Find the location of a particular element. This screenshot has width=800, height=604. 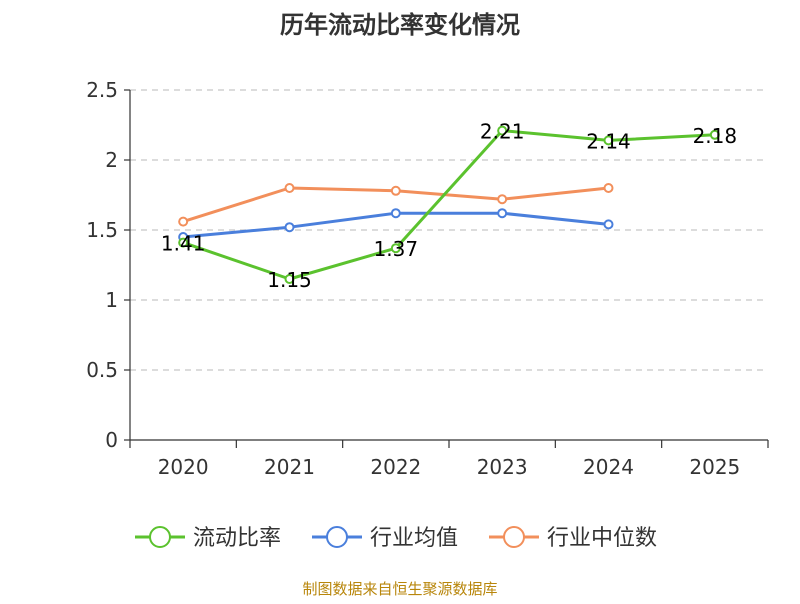

y-tick-label: 1 is located at coordinates (111, 300).